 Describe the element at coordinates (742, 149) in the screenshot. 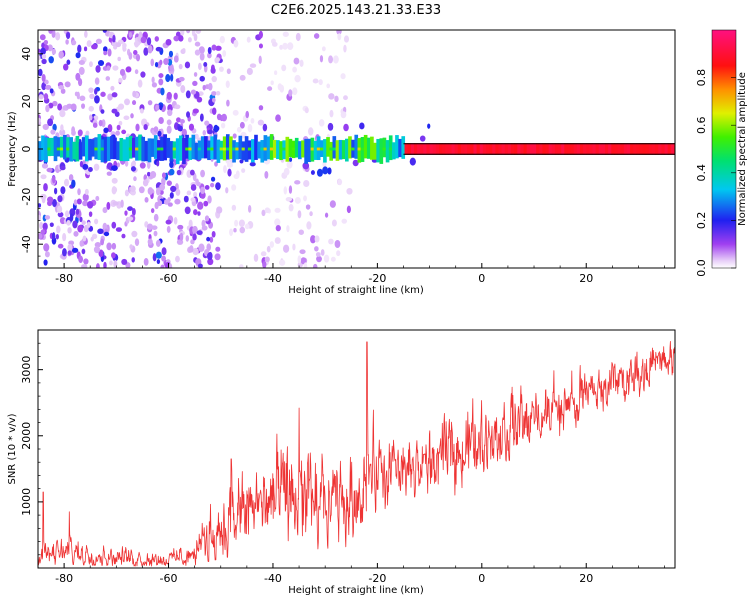

I see `colorbar-label: Normalized spectral amplitude` at that location.